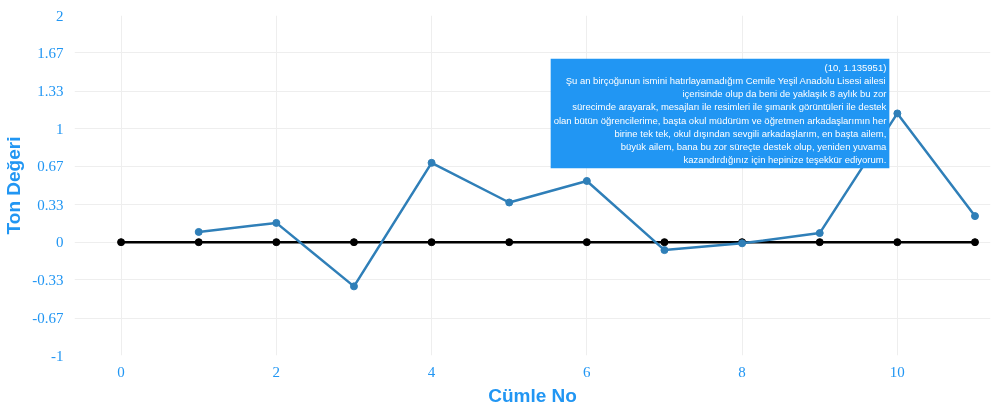  Describe the element at coordinates (48, 318) in the screenshot. I see `y-tick-label: -0.67` at that location.